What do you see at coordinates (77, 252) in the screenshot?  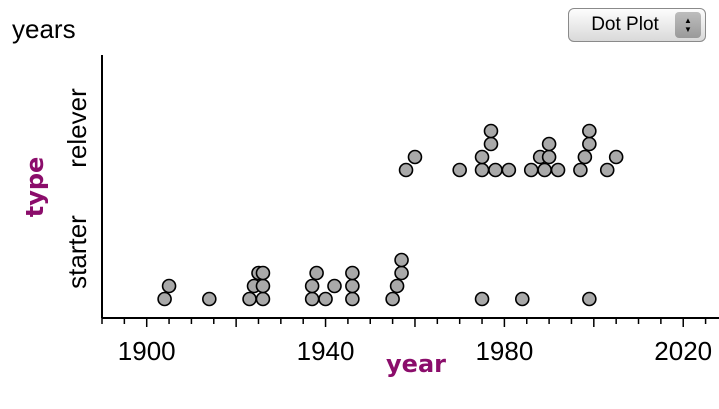 I see `y-category-label: starter` at bounding box center [77, 252].